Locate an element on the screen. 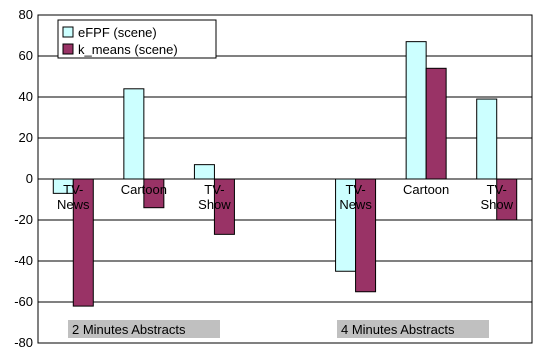 The height and width of the screenshot is (347, 534). y-tick-label: 40 is located at coordinates (26, 96).